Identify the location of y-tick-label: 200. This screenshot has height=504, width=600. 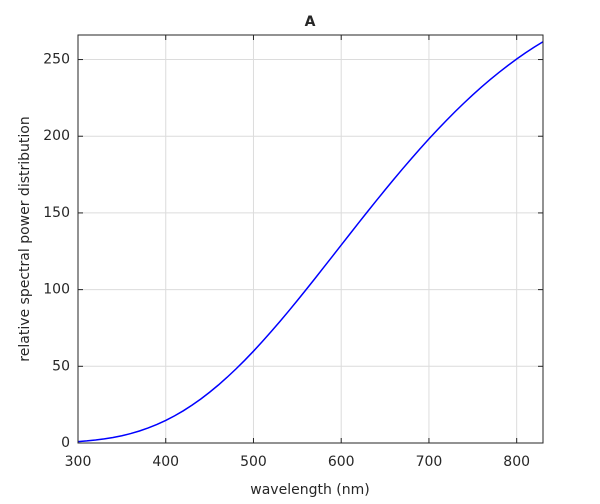
(56, 136).